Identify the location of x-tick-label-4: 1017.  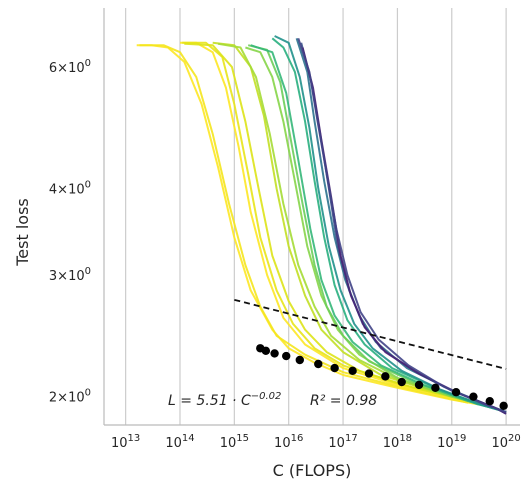
(342, 442).